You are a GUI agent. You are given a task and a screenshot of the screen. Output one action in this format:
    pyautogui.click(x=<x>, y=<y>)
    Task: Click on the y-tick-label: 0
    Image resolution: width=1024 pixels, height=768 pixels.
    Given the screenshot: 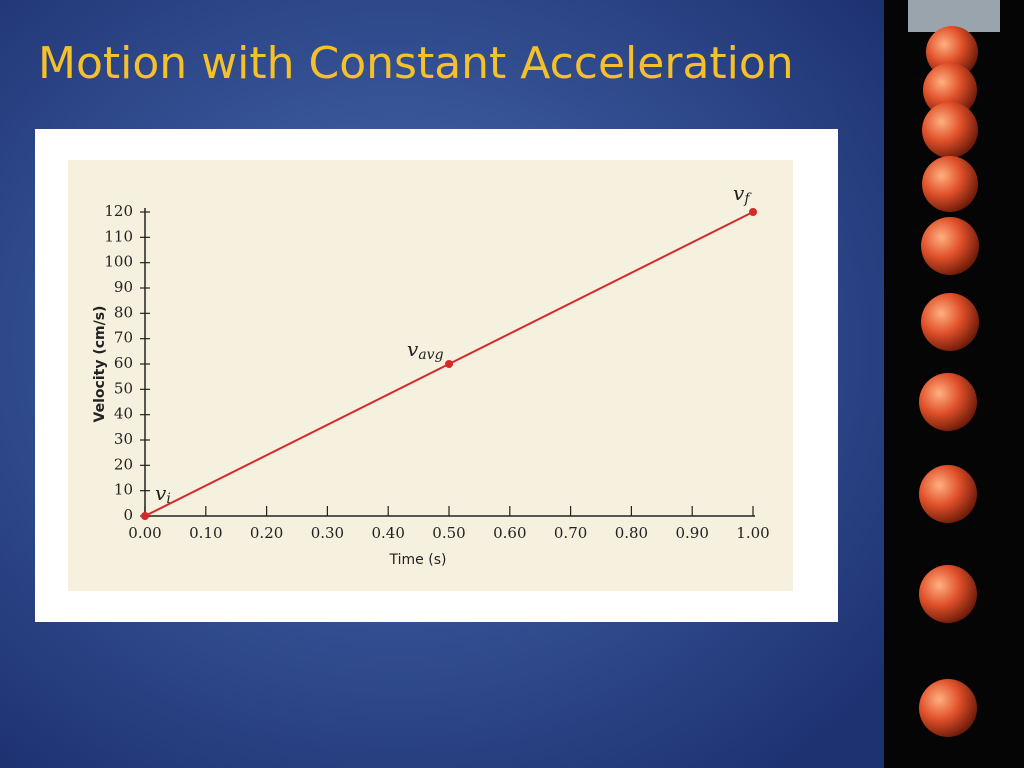 What is the action you would take?
    pyautogui.click(x=128, y=515)
    